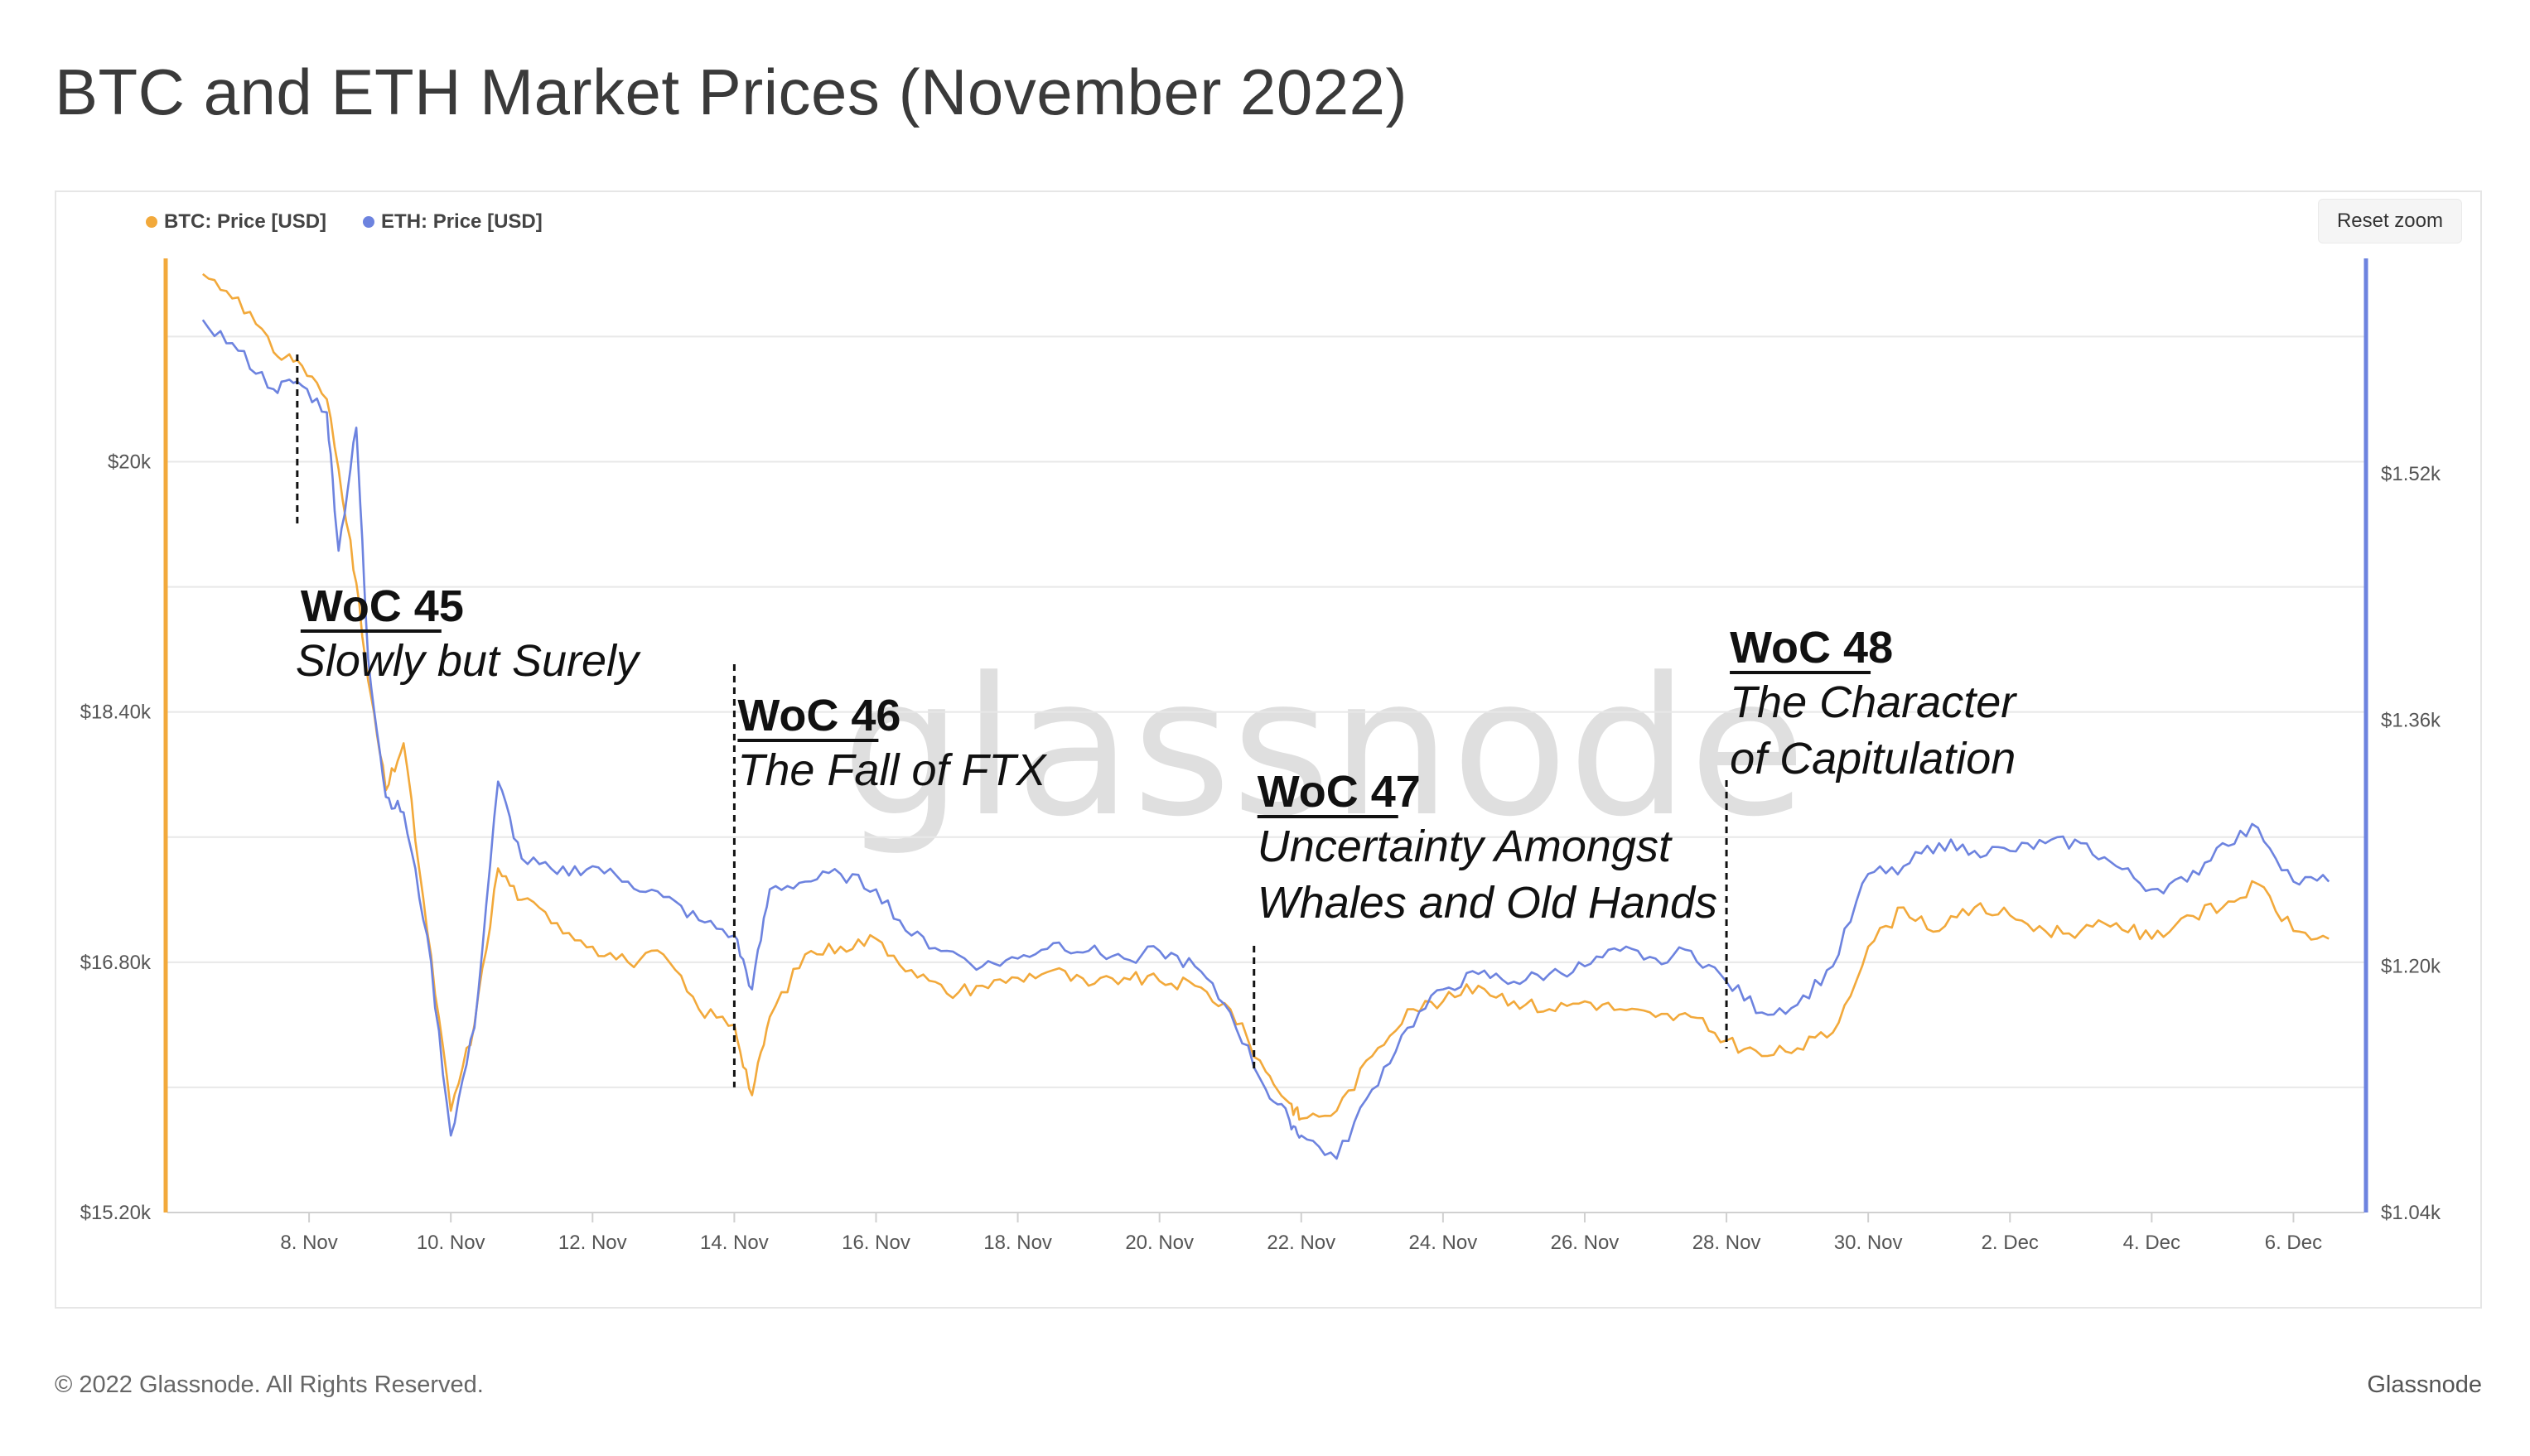 This screenshot has height=1456, width=2530. I want to click on y-right-tick-label: $1.20k, so click(2411, 967).